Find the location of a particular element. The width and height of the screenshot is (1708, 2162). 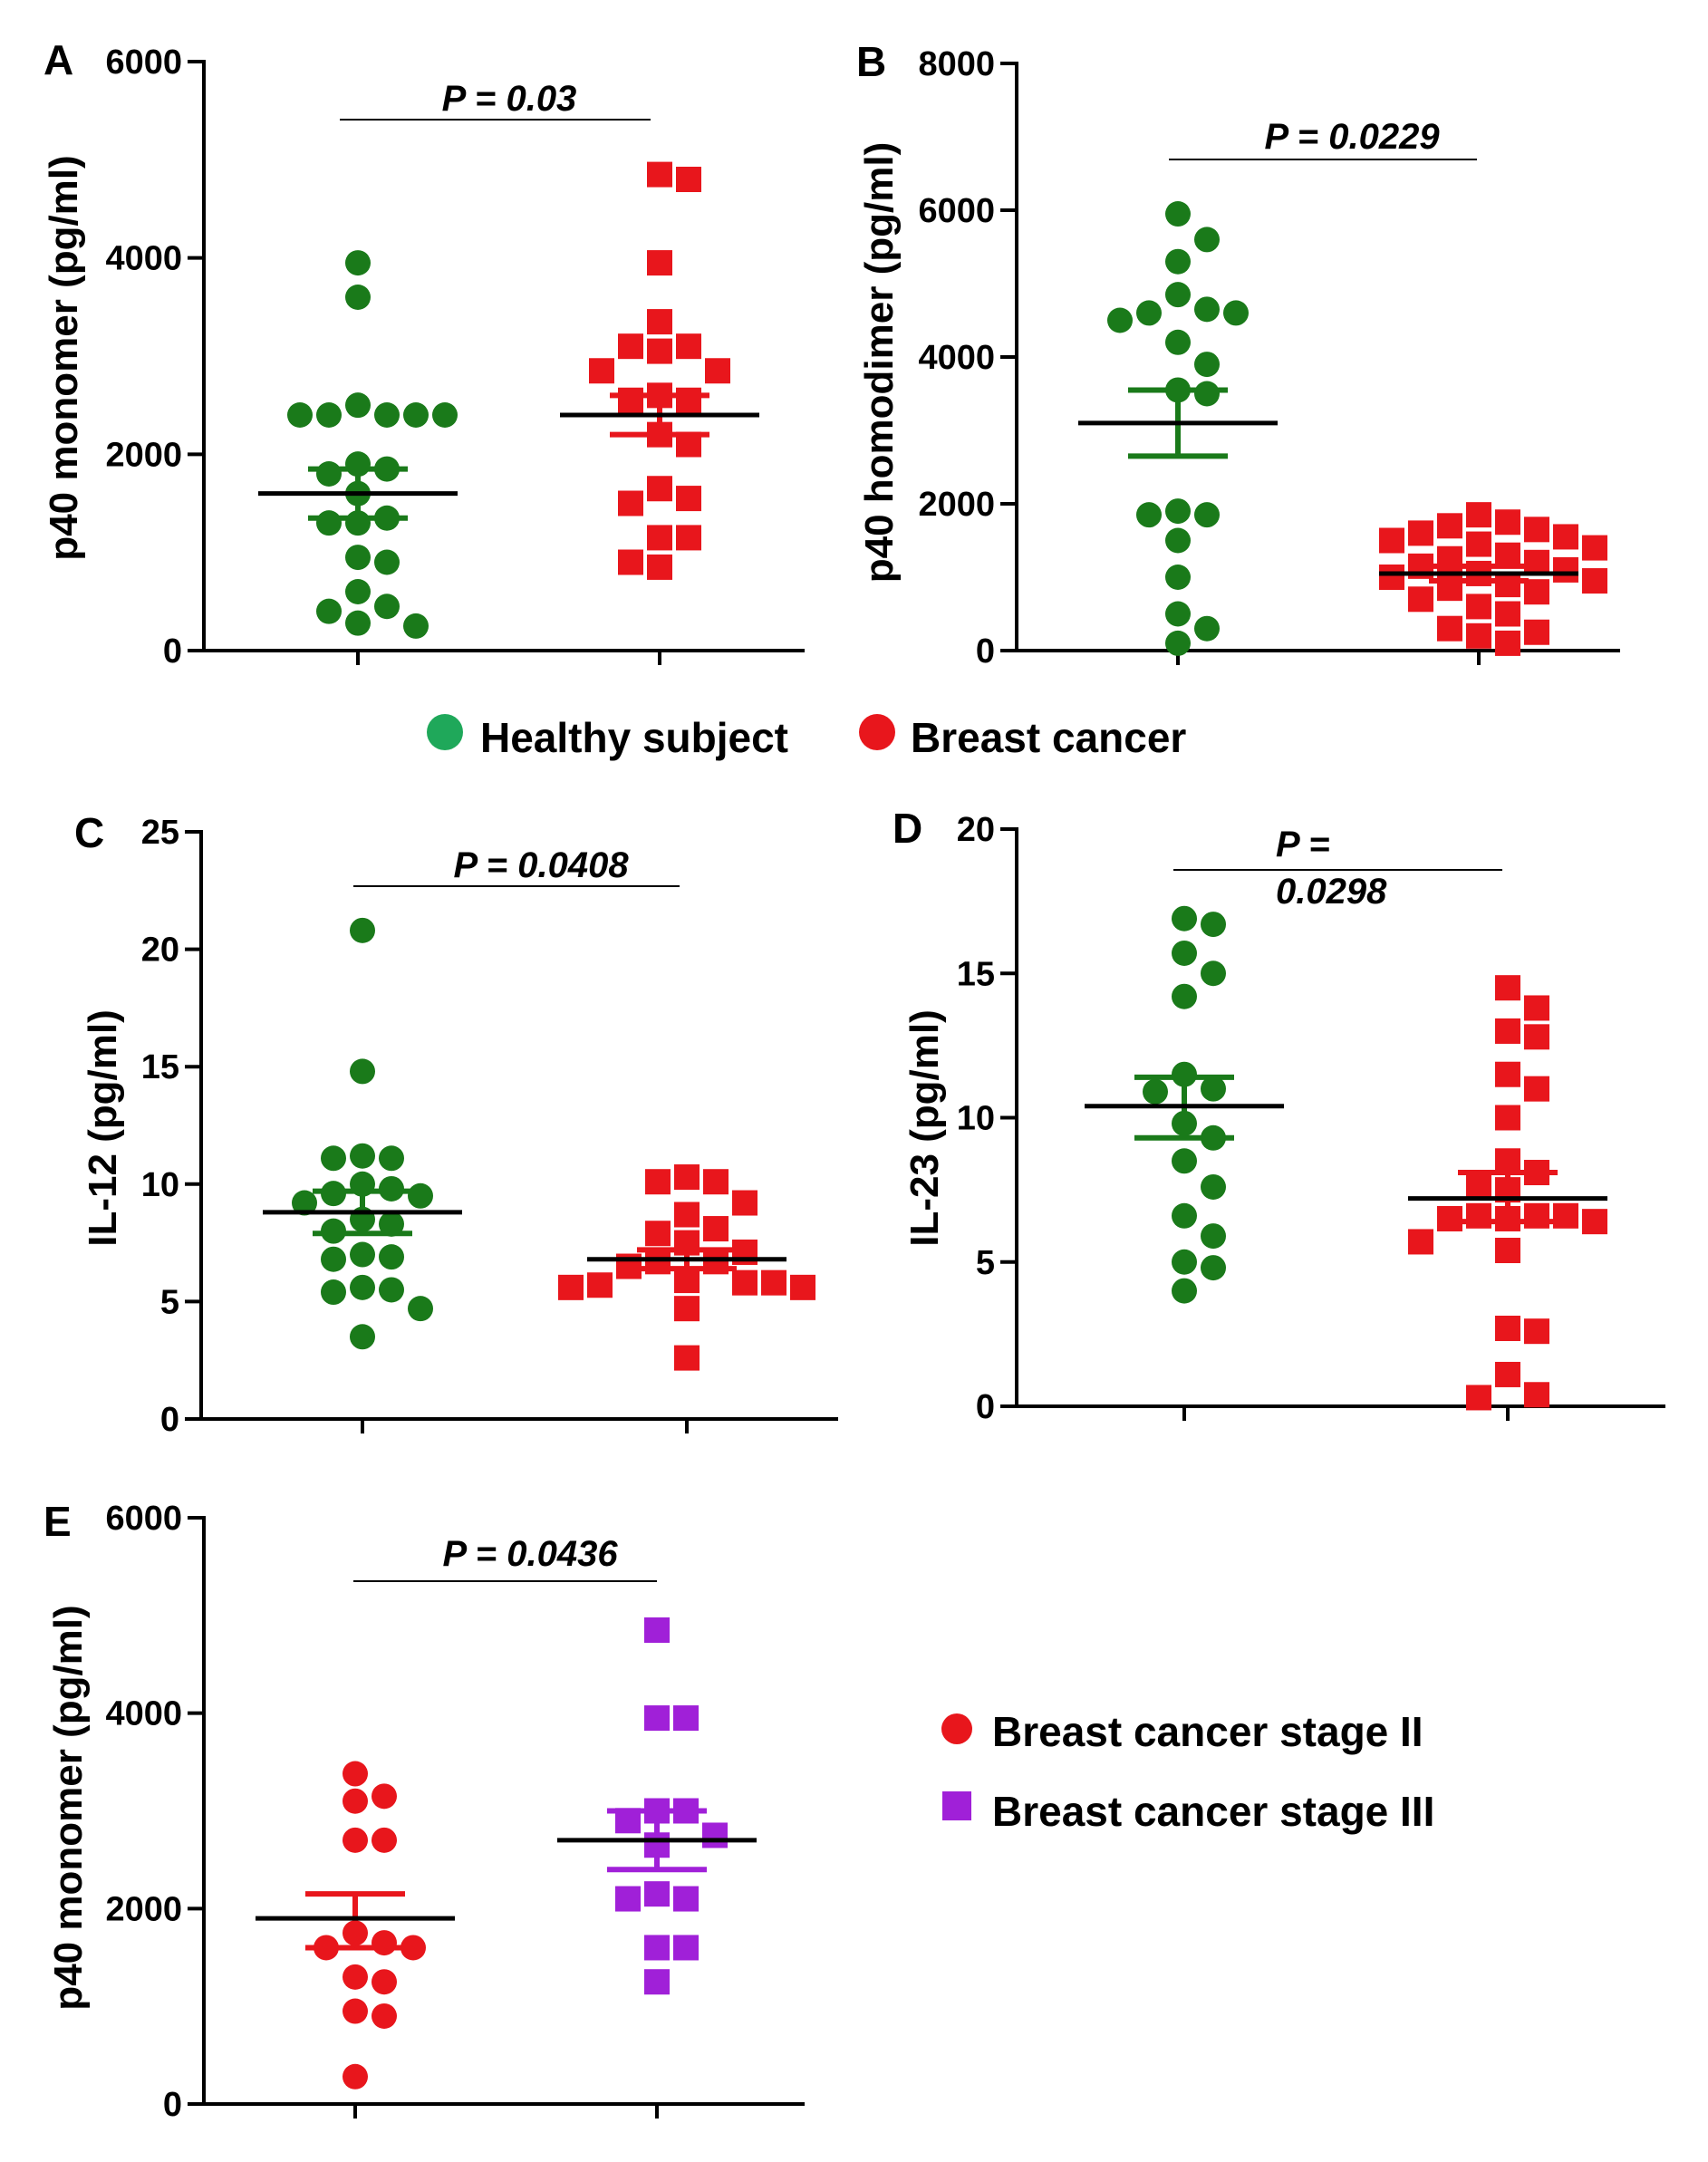

y-axis-title: p40 monomer (pg/ml) is located at coordinates (68, 1808).